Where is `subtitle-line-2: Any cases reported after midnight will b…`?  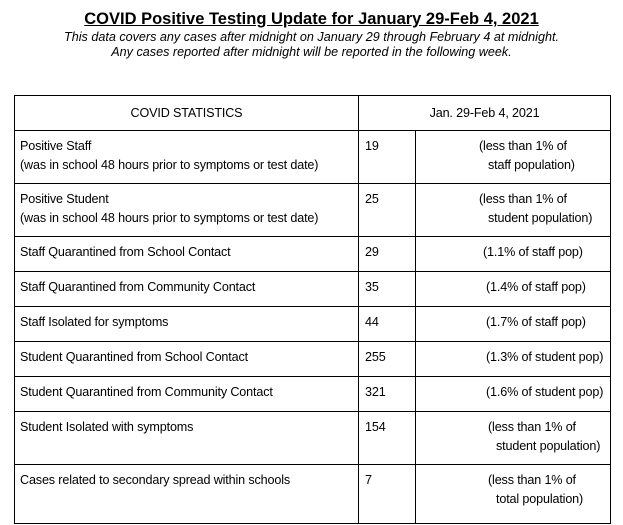 subtitle-line-2: Any cases reported after midnight will b… is located at coordinates (311, 52).